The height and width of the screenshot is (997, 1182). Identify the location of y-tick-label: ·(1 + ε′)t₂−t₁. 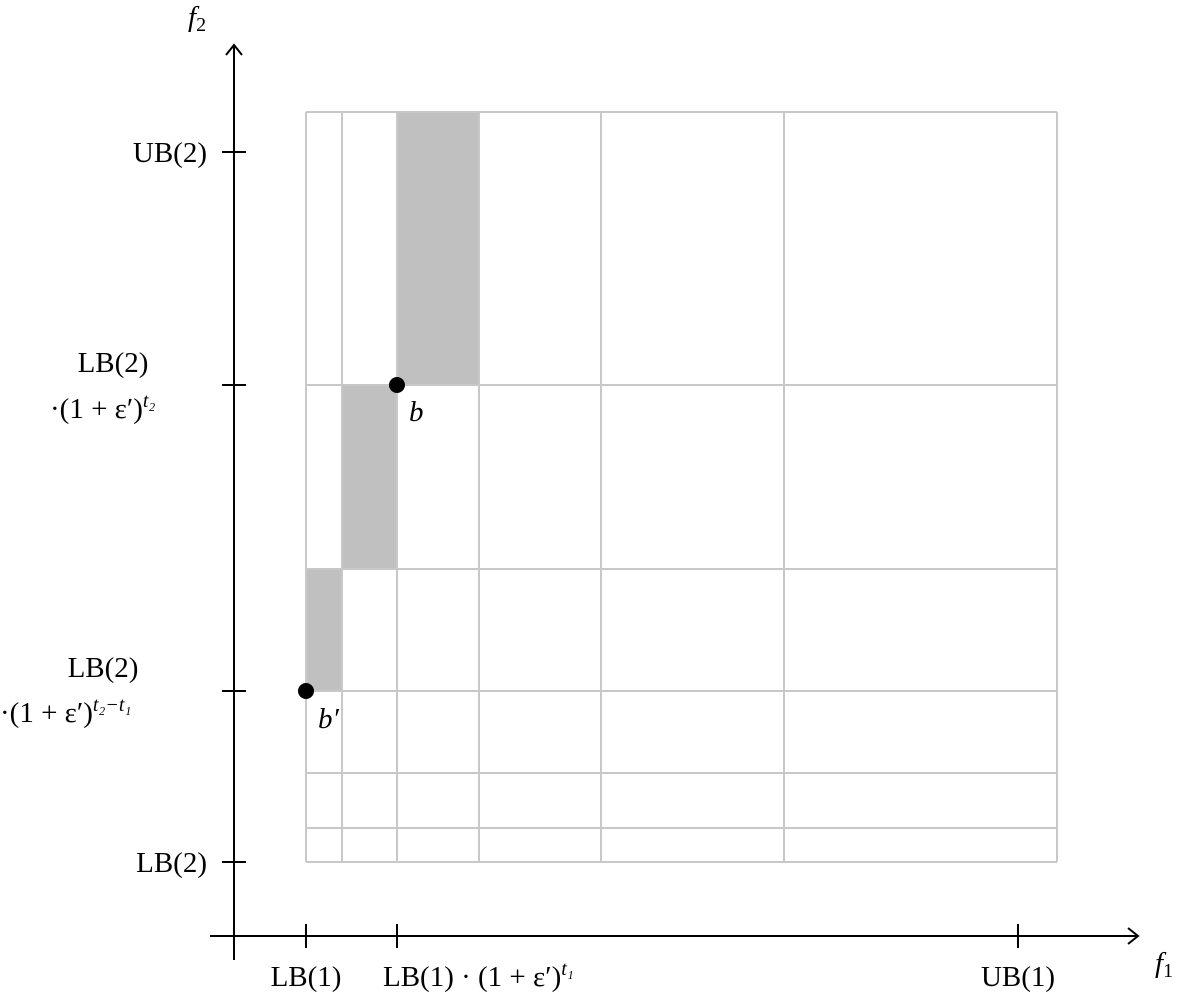
(65, 711).